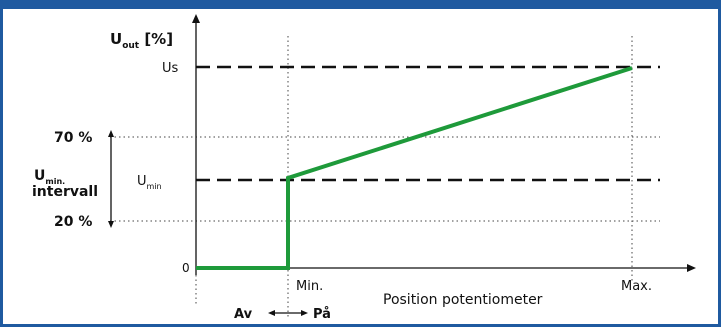 This screenshot has width=721, height=327. Describe the element at coordinates (636, 286) in the screenshot. I see `x-tick-max: Max.` at that location.